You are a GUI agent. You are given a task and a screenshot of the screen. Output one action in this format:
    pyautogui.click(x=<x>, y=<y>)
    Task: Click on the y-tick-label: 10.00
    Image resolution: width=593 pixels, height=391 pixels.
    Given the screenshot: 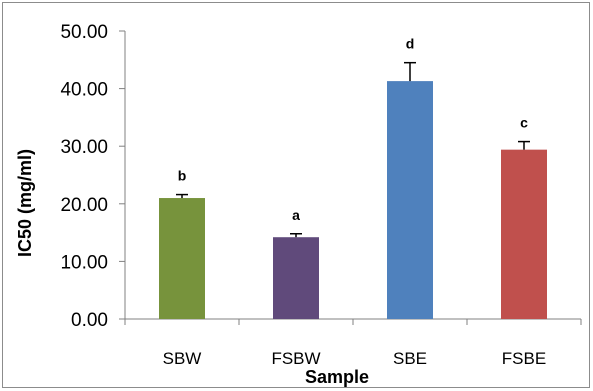 What is the action you would take?
    pyautogui.click(x=84, y=262)
    